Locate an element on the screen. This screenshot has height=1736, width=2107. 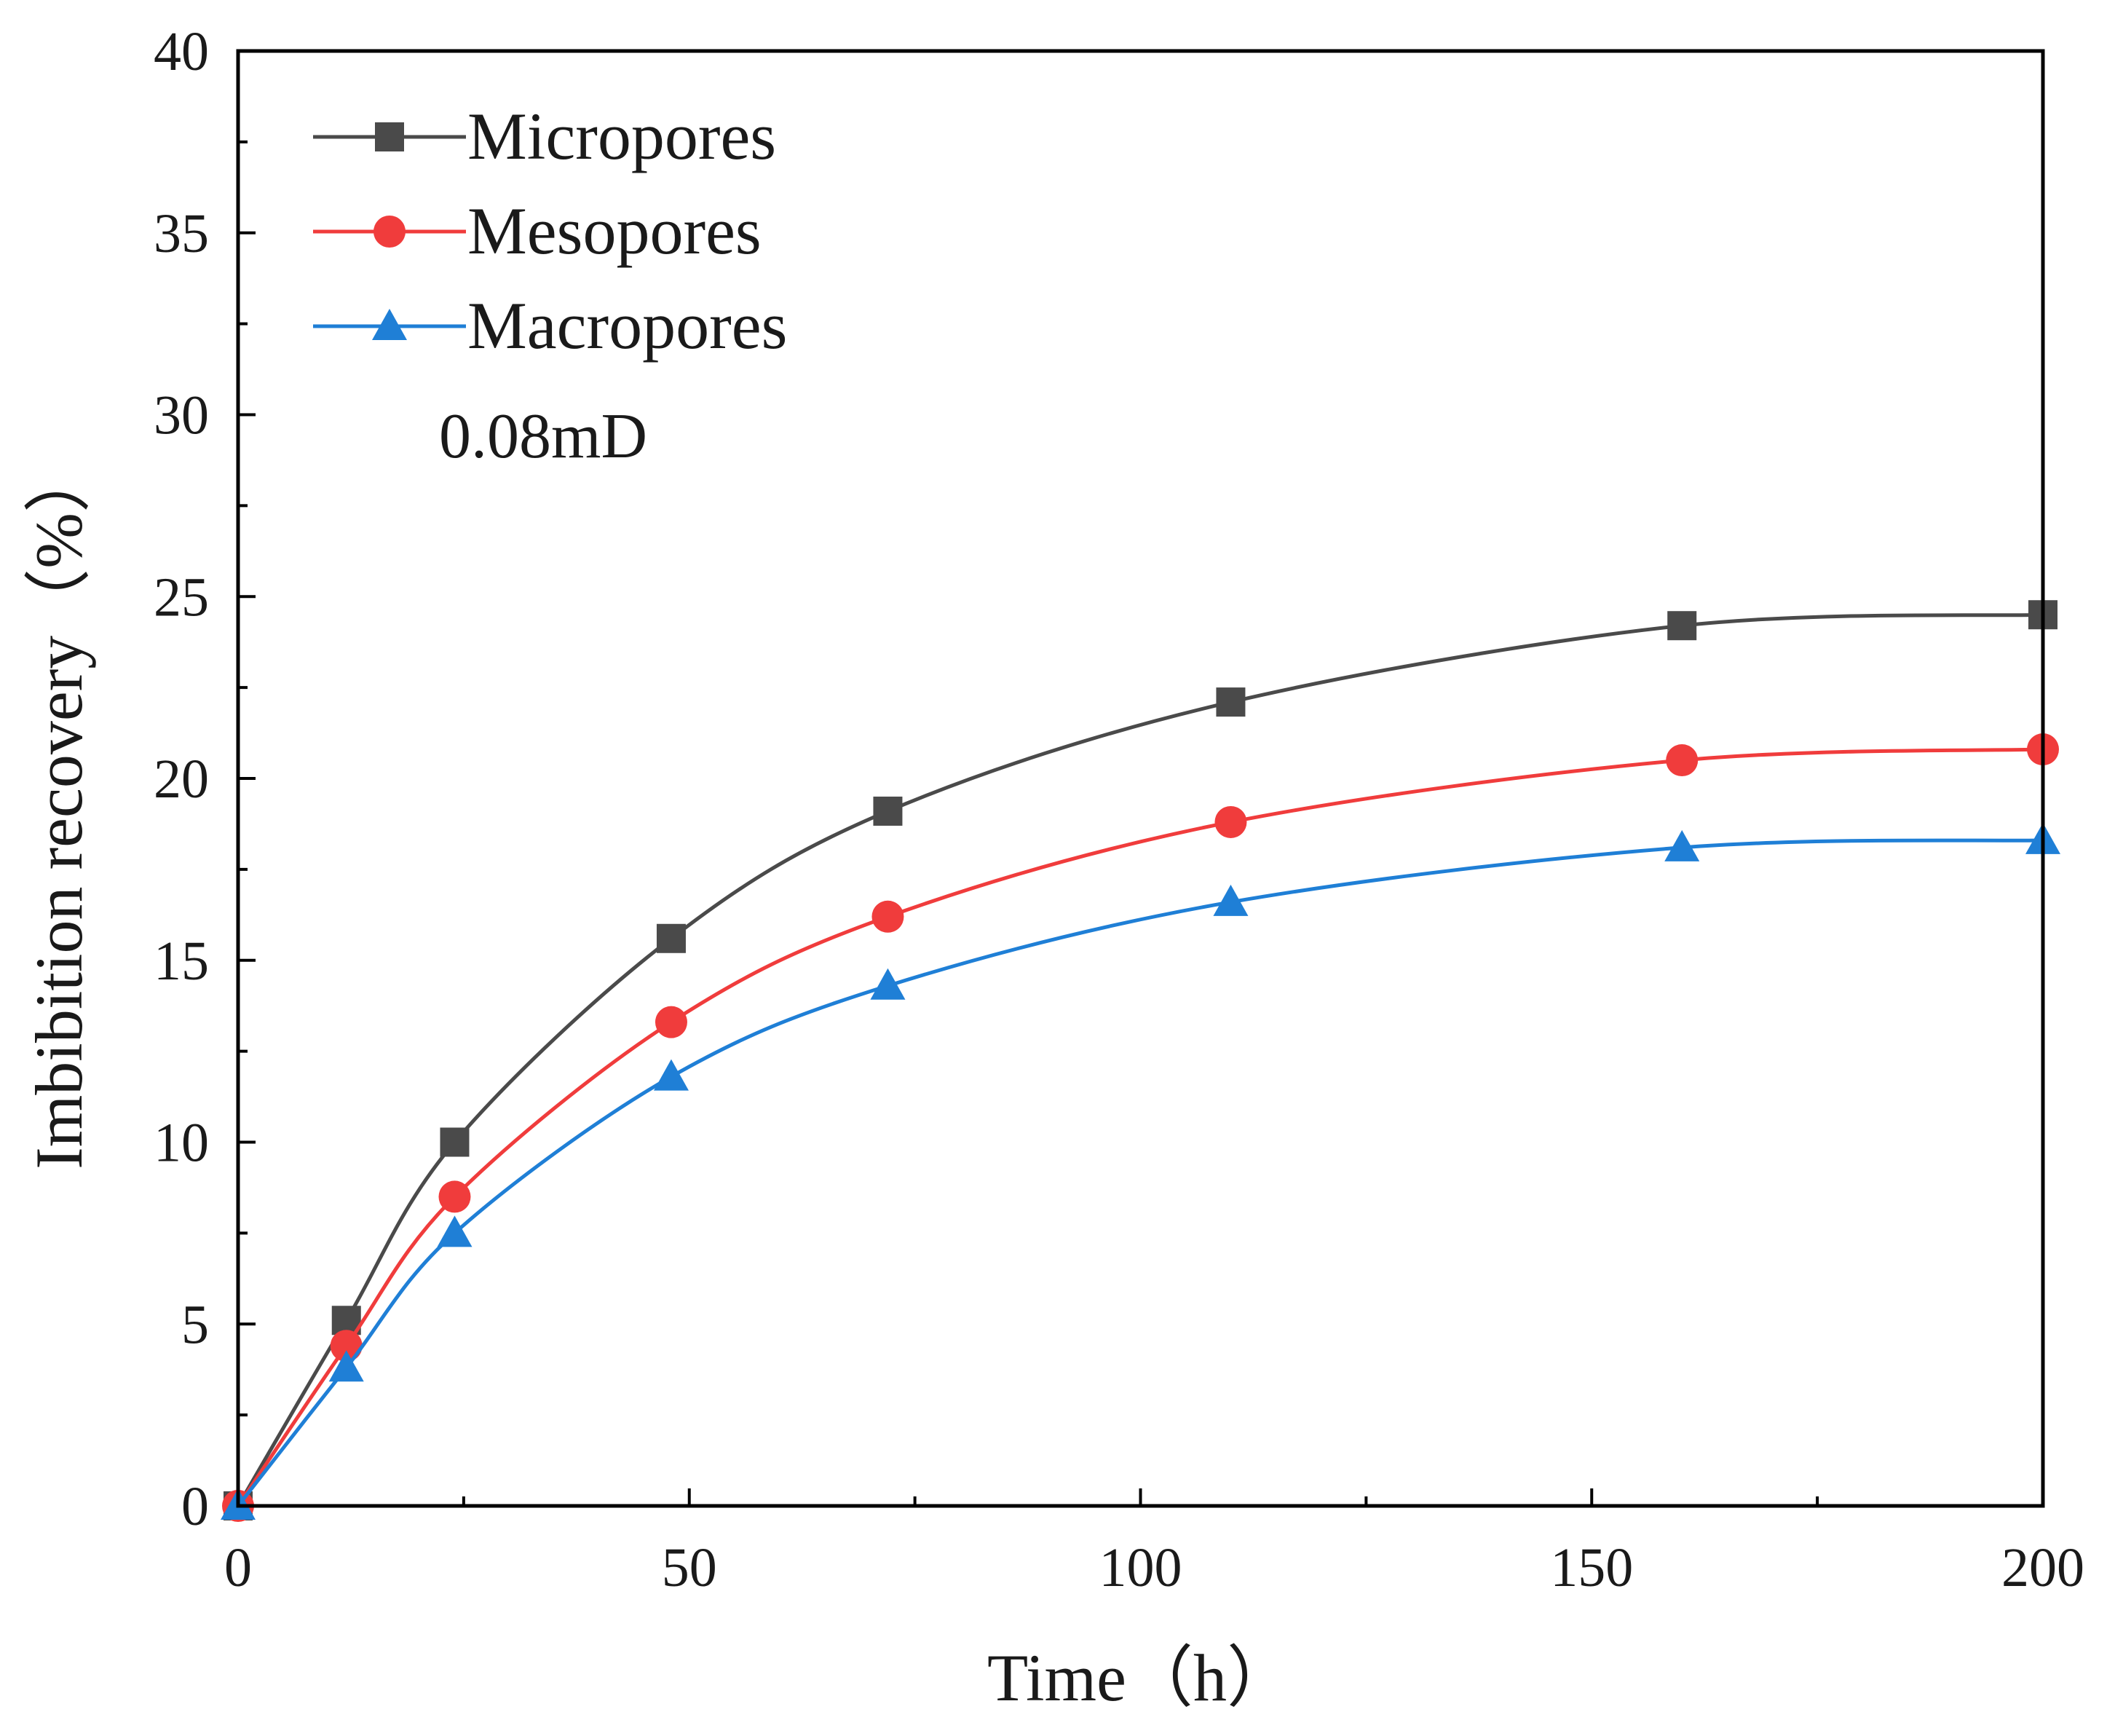
legend-label-mesopores: Mesopores is located at coordinates (614, 231).